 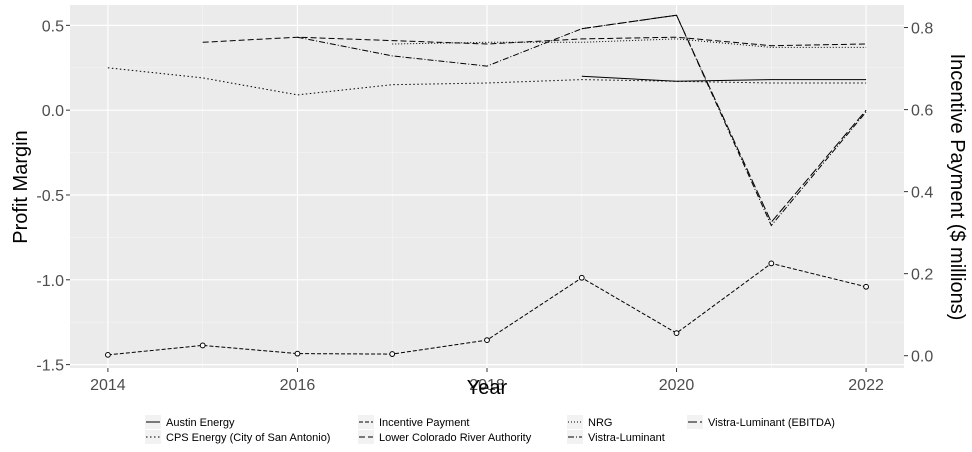 What do you see at coordinates (455, 438) in the screenshot?
I see `legend-label: Lower Colorado River Authority` at bounding box center [455, 438].